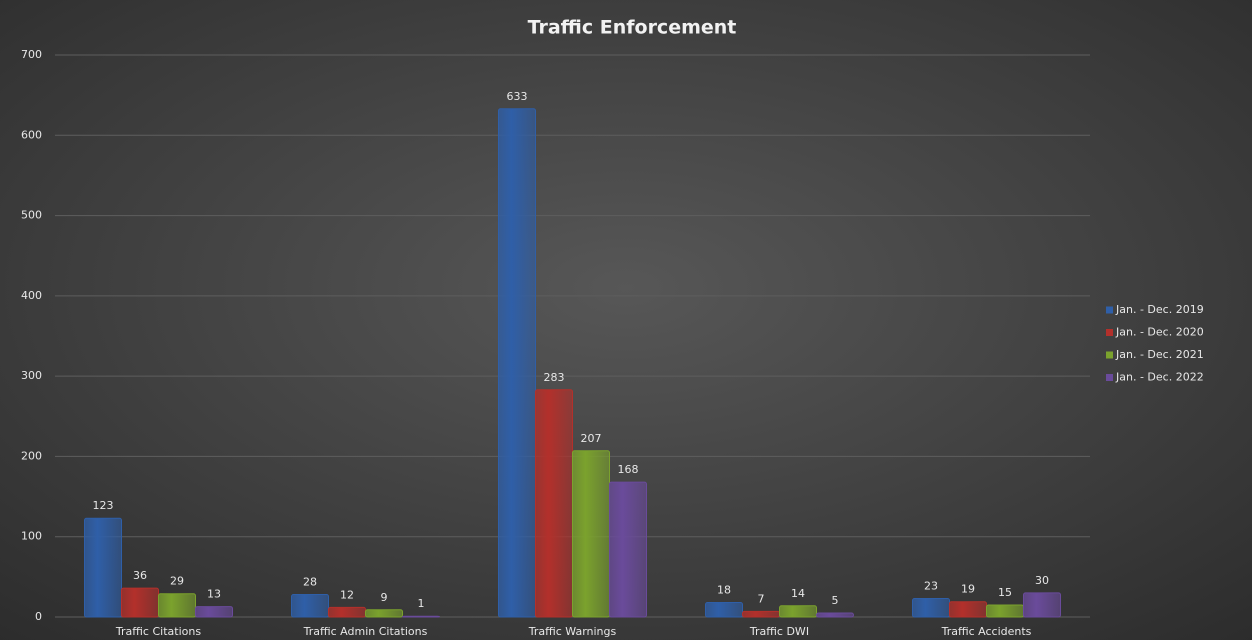  What do you see at coordinates (158, 631) in the screenshot?
I see `x-tick-label: Traffic Citations` at bounding box center [158, 631].